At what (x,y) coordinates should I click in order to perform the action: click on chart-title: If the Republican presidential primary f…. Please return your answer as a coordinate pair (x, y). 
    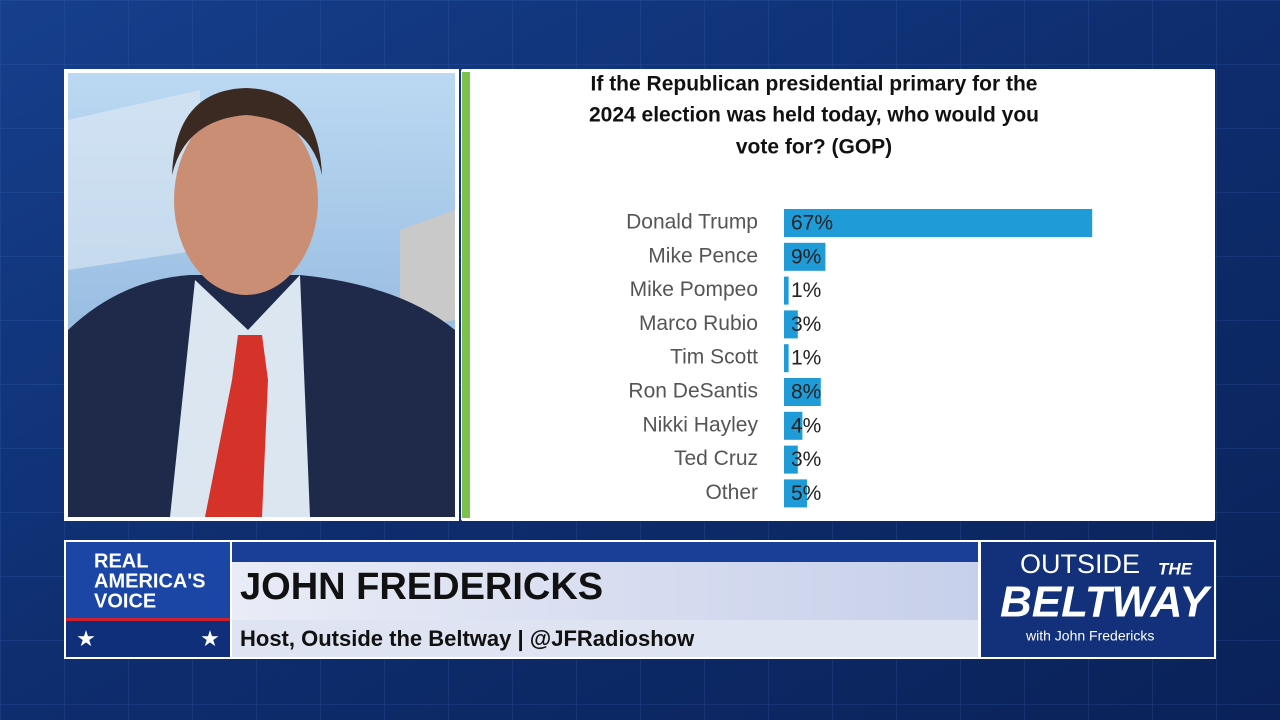
    Looking at the image, I should click on (814, 84).